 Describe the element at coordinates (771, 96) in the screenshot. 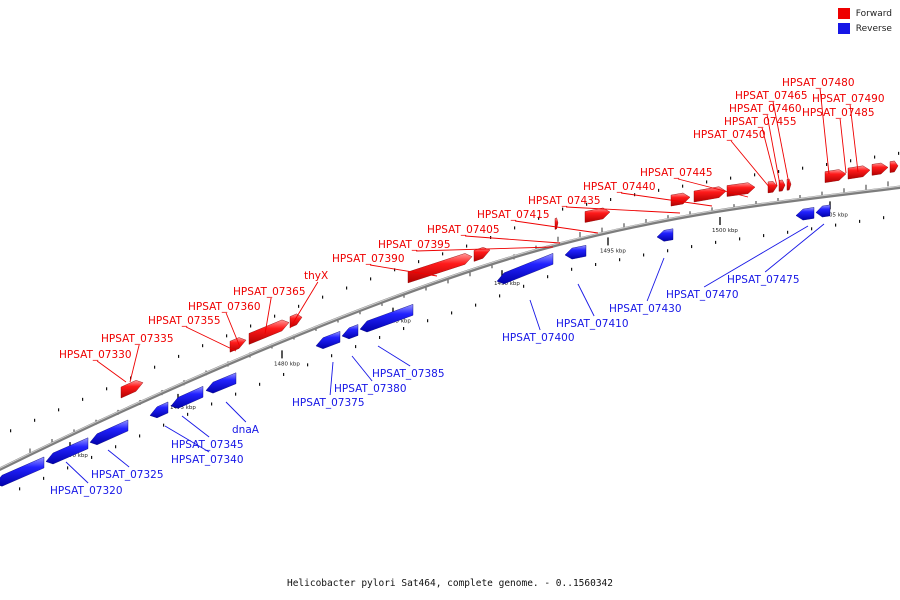

I see `forward-gene-label: HPSAT_07465` at that location.